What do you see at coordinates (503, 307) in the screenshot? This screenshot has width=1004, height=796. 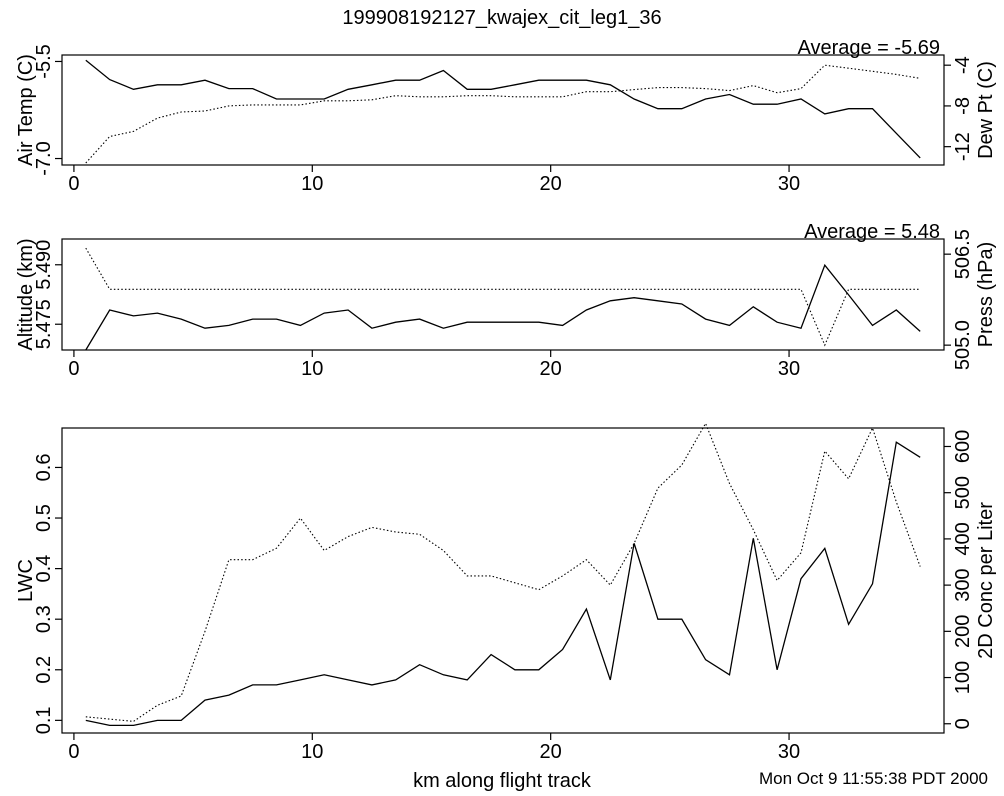 I see `alt-series-left-axis-line` at bounding box center [503, 307].